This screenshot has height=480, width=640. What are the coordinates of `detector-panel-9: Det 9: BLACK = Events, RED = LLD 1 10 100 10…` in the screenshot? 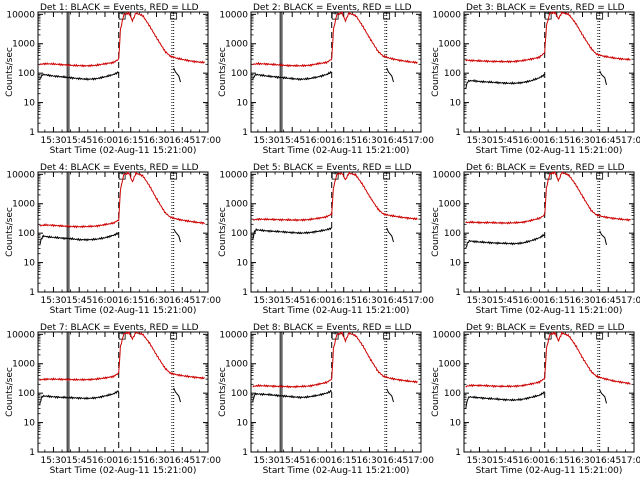 It's located at (535, 399).